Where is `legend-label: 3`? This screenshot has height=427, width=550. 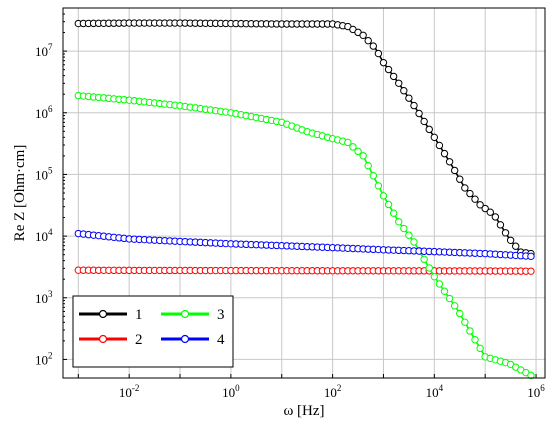 legend-label: 3 is located at coordinates (221, 315).